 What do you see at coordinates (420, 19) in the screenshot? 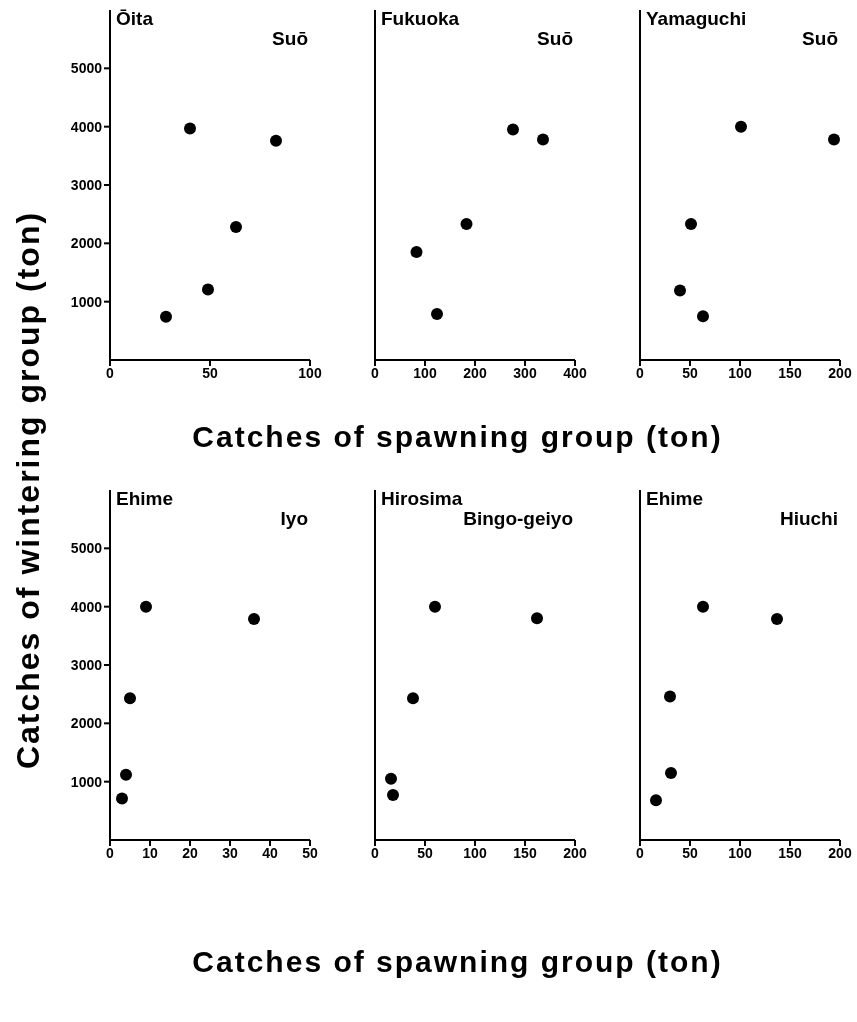
I see `chart-title: Fukuoka` at bounding box center [420, 19].